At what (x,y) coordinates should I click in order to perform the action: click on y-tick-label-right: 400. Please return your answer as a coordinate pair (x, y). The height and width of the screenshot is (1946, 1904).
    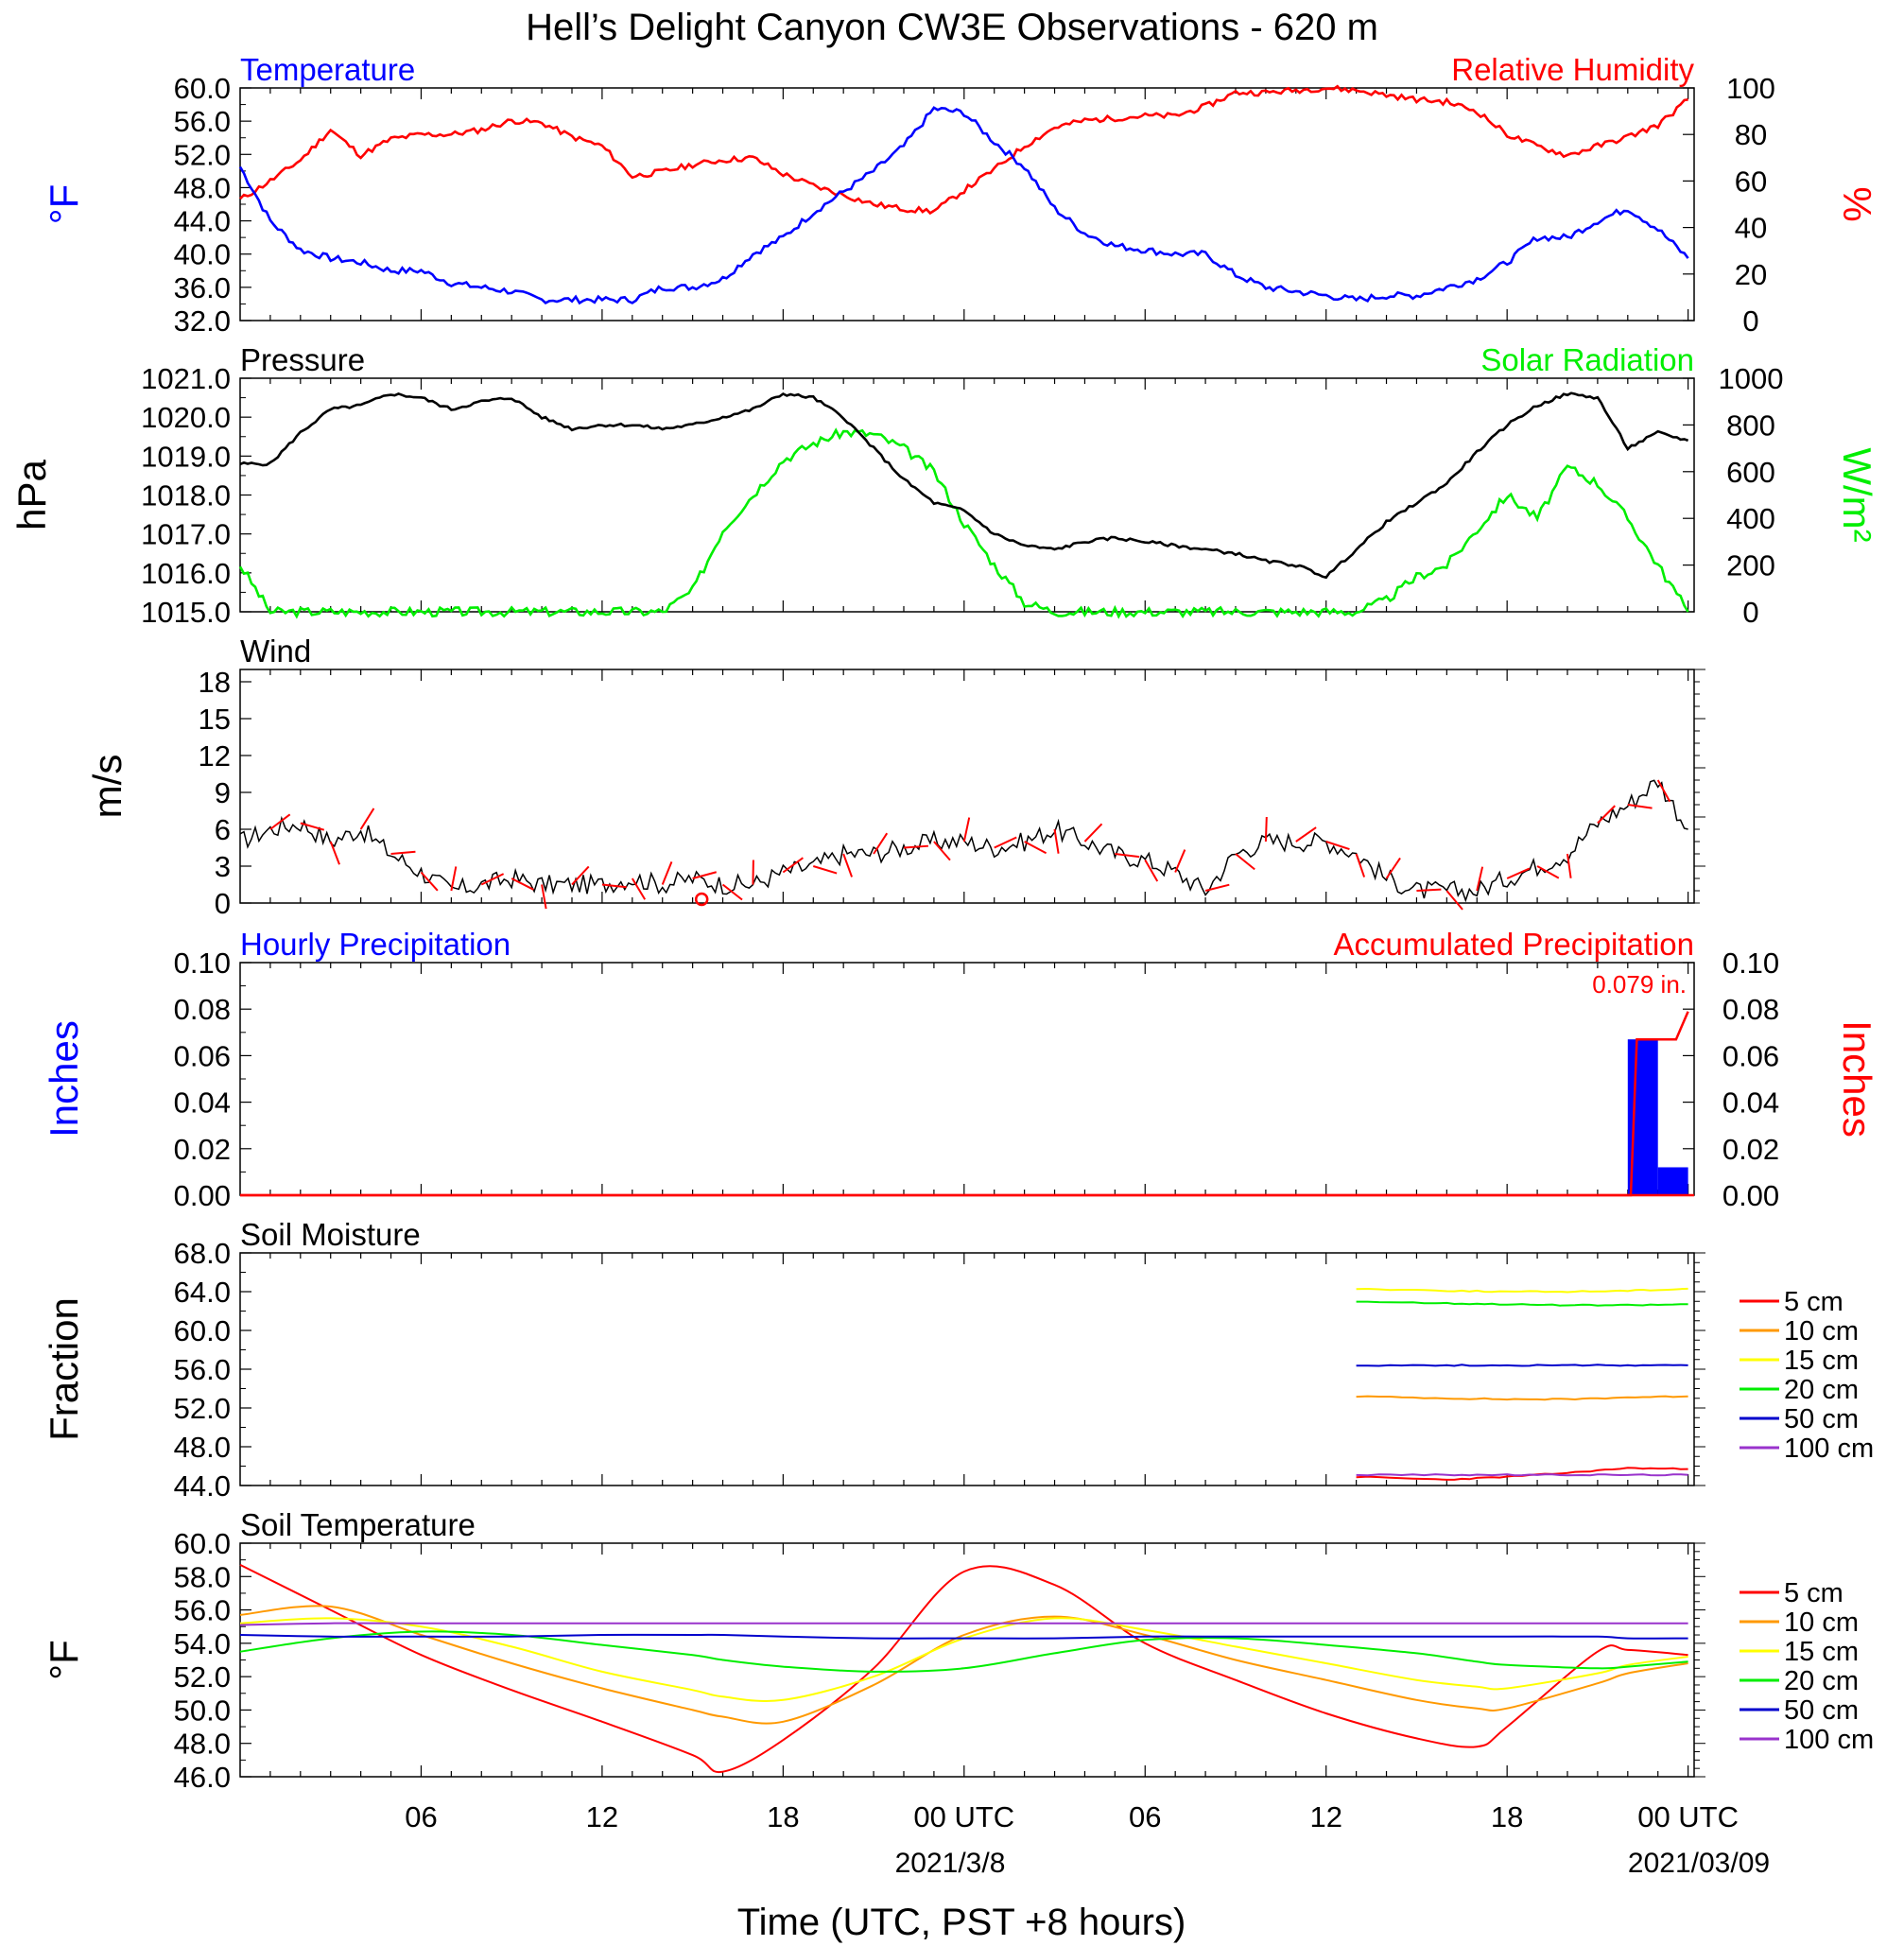
    Looking at the image, I should click on (1750, 518).